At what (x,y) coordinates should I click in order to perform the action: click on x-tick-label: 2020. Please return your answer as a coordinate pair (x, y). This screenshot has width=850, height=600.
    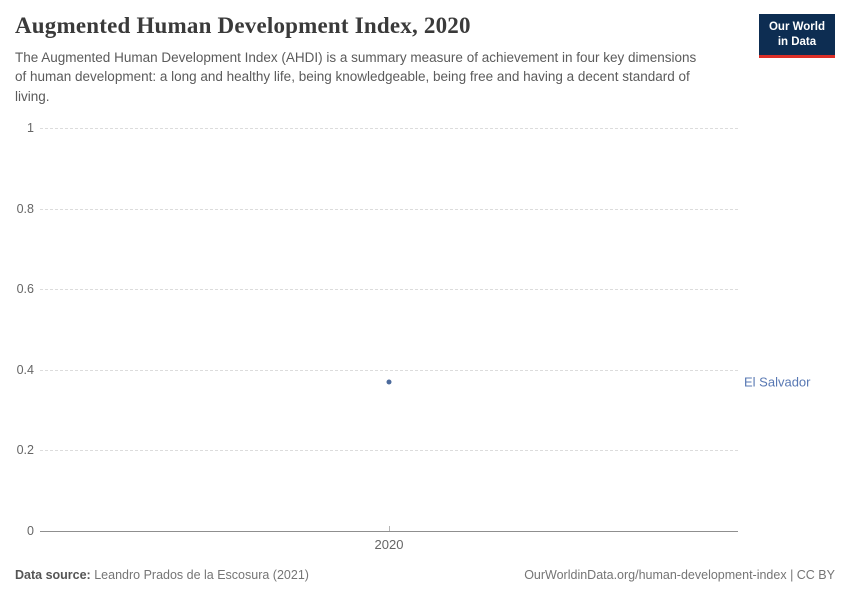
    Looking at the image, I should click on (389, 544).